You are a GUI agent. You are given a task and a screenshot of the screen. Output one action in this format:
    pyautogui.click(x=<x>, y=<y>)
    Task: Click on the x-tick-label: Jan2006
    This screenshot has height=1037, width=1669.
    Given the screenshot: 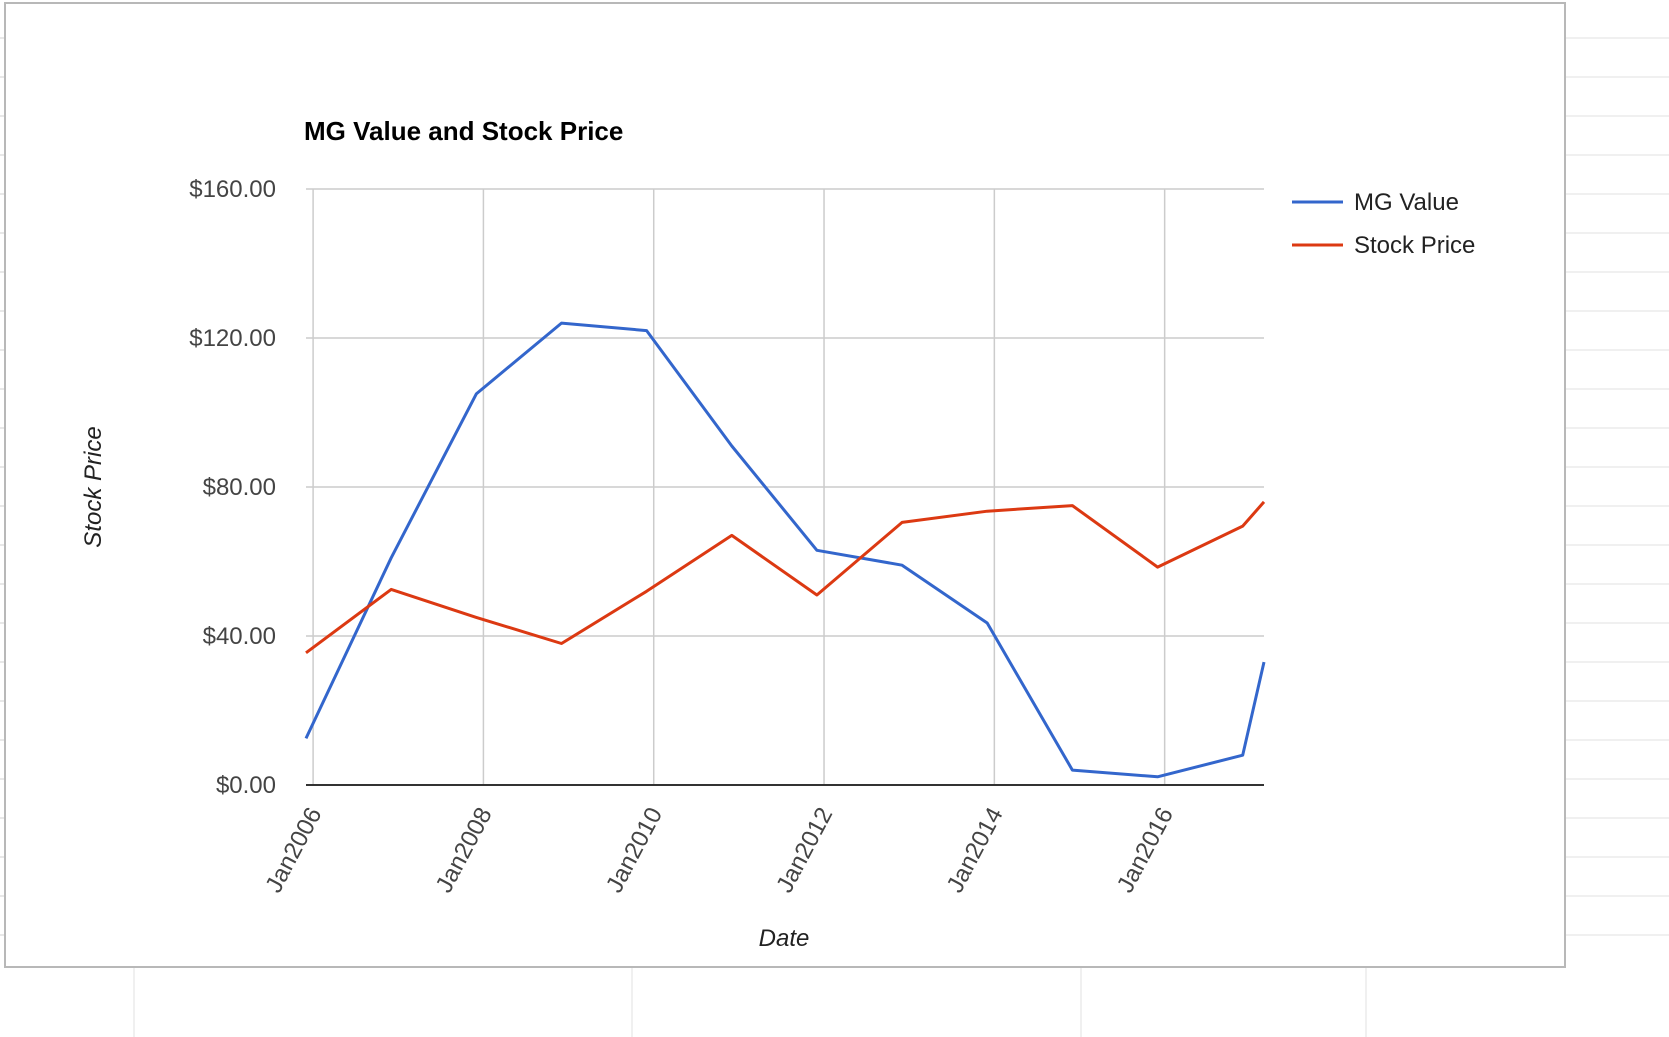 What is the action you would take?
    pyautogui.click(x=293, y=850)
    